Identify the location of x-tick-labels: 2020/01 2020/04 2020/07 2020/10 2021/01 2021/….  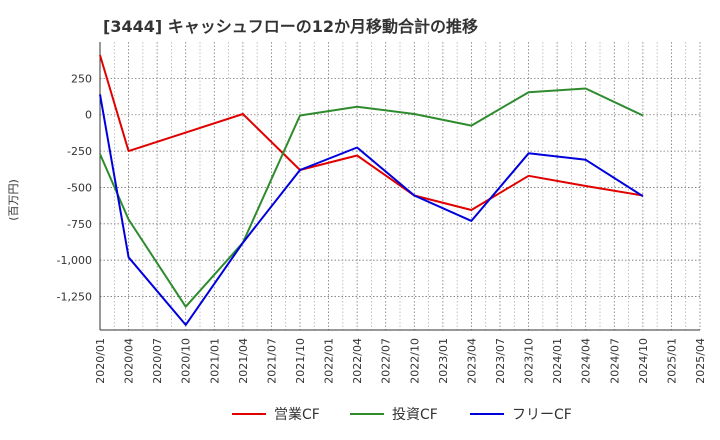
(400, 361).